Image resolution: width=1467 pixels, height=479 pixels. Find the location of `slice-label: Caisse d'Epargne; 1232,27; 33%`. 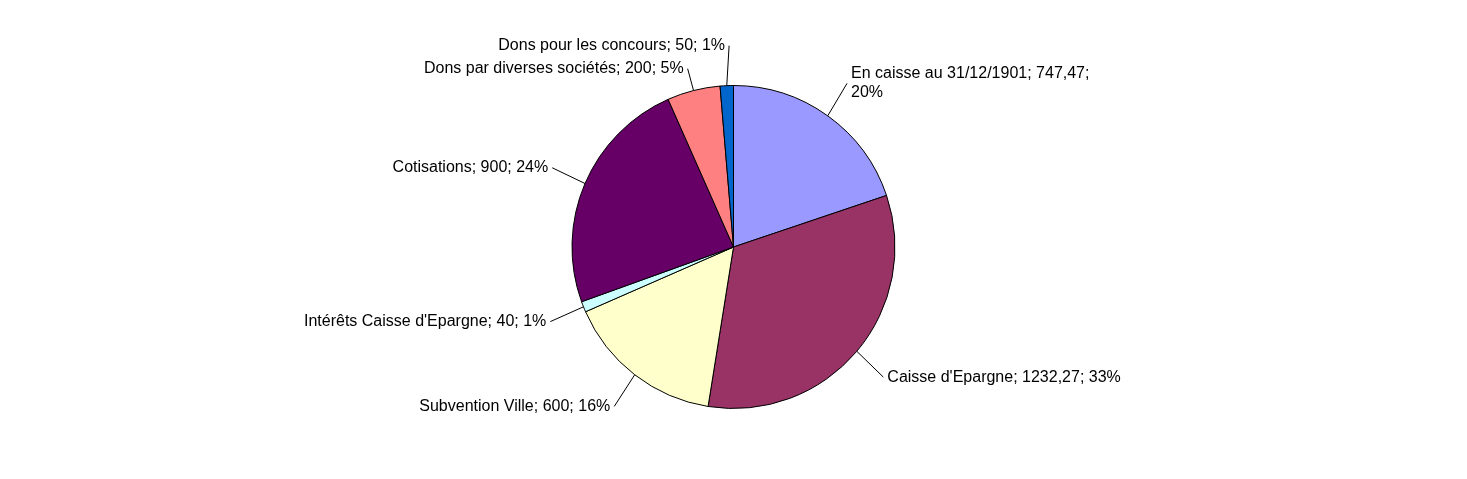

slice-label: Caisse d'Epargne; 1232,27; 33% is located at coordinates (1004, 376).